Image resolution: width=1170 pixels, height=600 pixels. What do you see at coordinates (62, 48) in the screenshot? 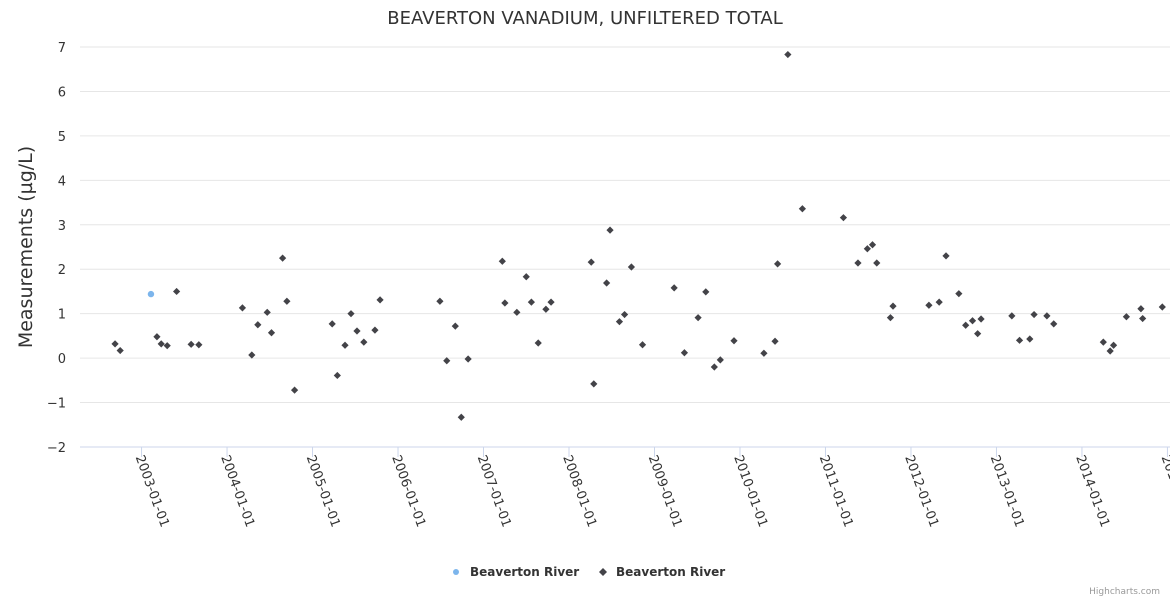
I see `y-tick-label: 7` at bounding box center [62, 48].